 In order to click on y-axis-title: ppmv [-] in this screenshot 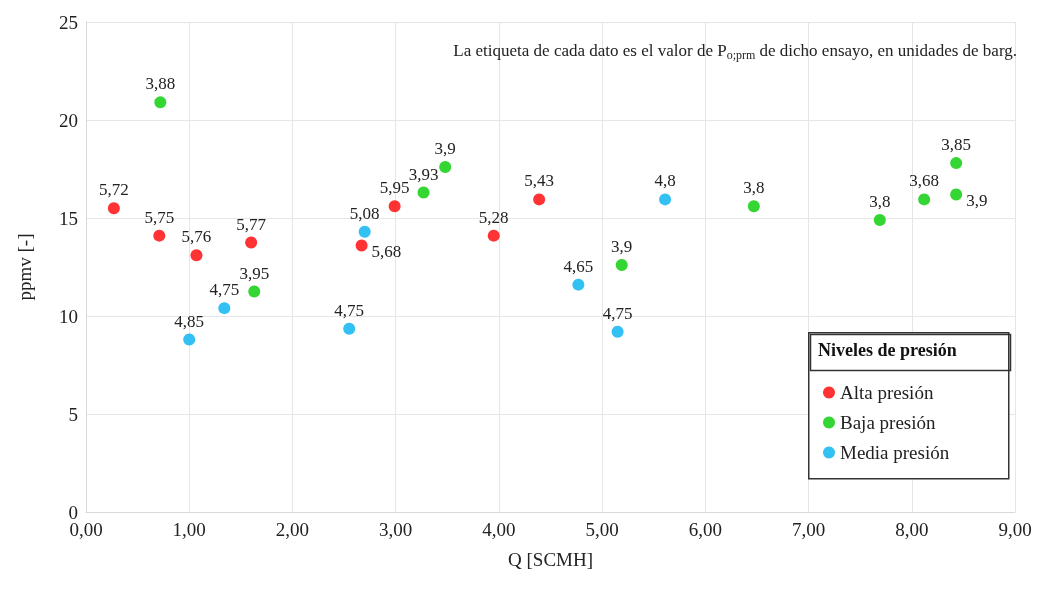, I will do `click(24, 267)`.